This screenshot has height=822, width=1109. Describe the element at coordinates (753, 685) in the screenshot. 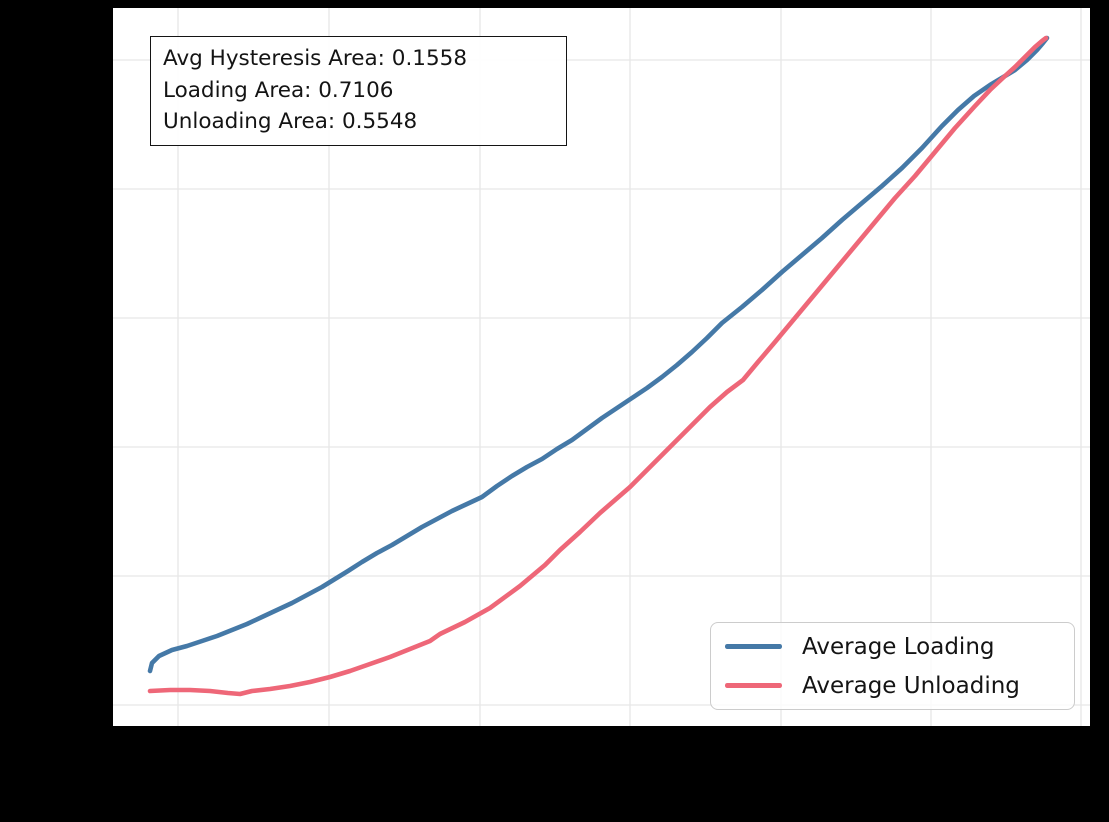

I see `average-unloading-line-swatch` at that location.